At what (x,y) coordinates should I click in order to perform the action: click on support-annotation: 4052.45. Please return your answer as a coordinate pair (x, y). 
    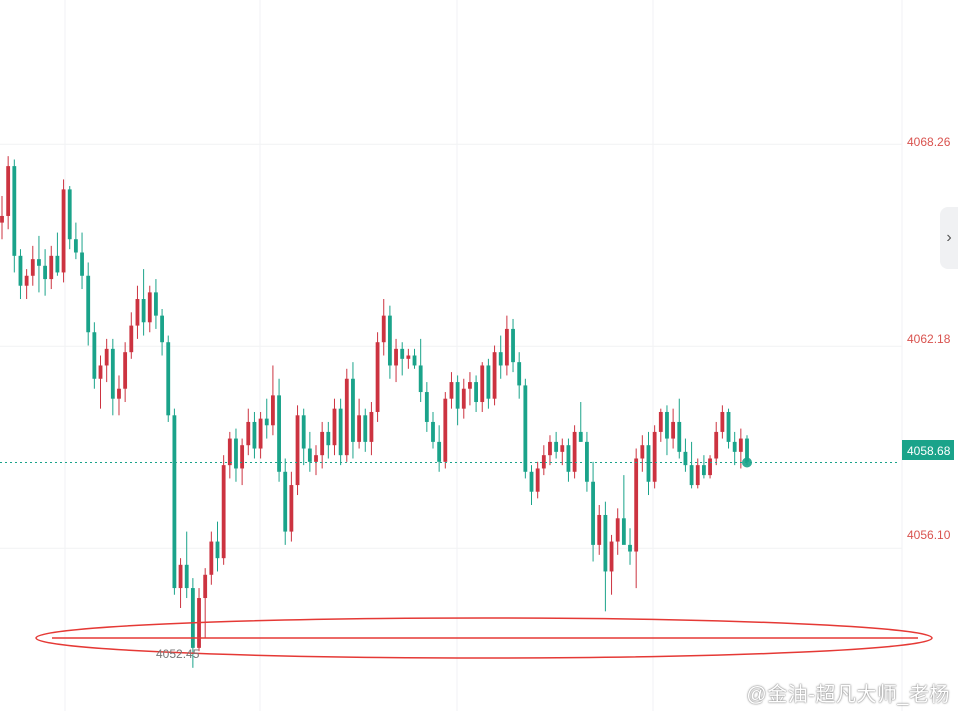
    Looking at the image, I should click on (484, 639).